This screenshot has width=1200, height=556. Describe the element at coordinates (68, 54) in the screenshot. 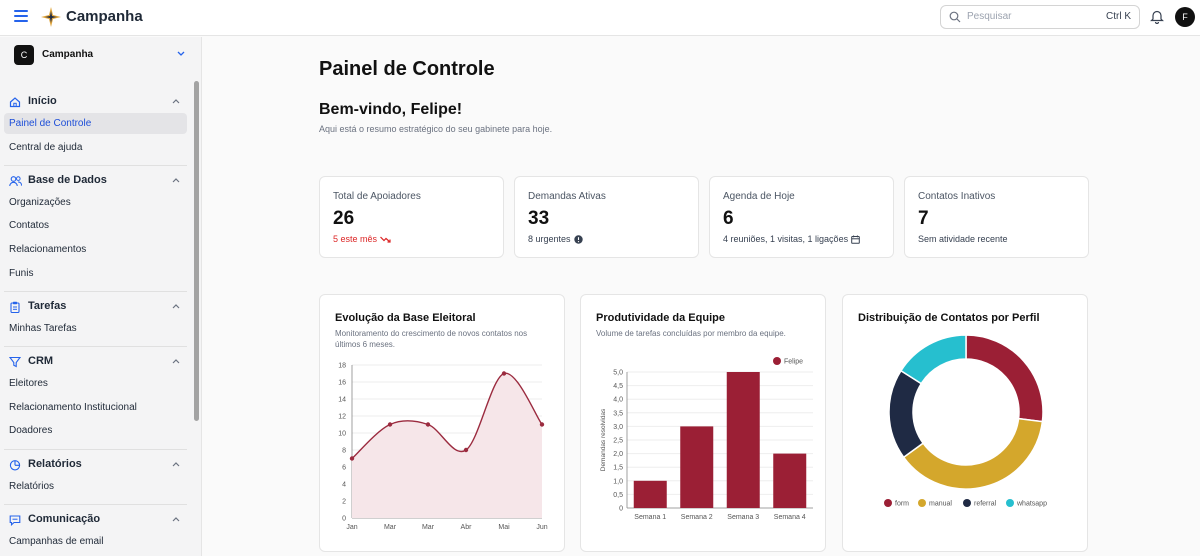

I see `workspace-name: Campanha` at that location.